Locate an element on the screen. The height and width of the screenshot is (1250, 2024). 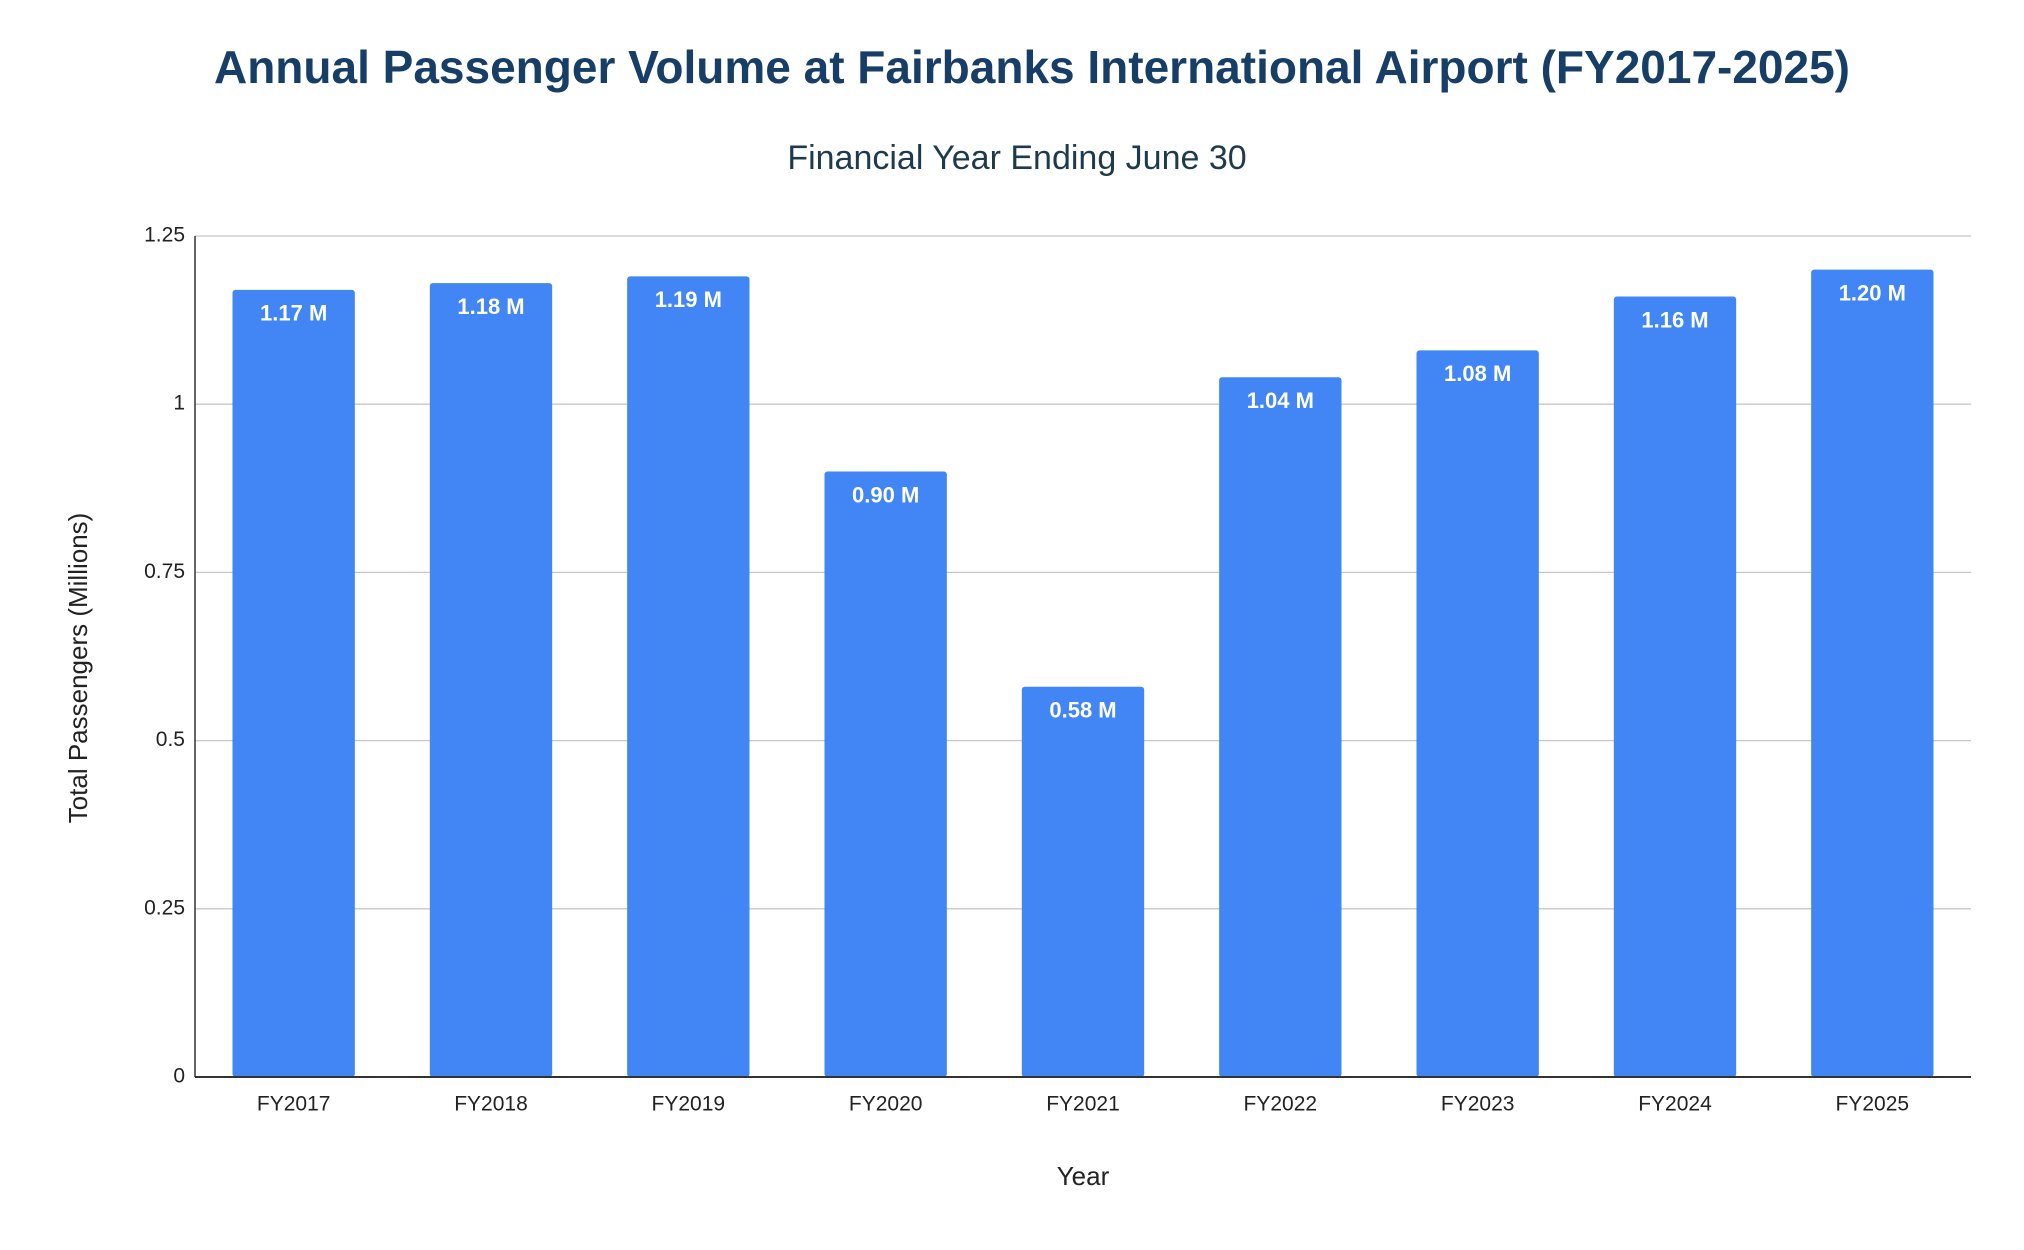
x-tick-label: FY2023 is located at coordinates (1478, 1104).